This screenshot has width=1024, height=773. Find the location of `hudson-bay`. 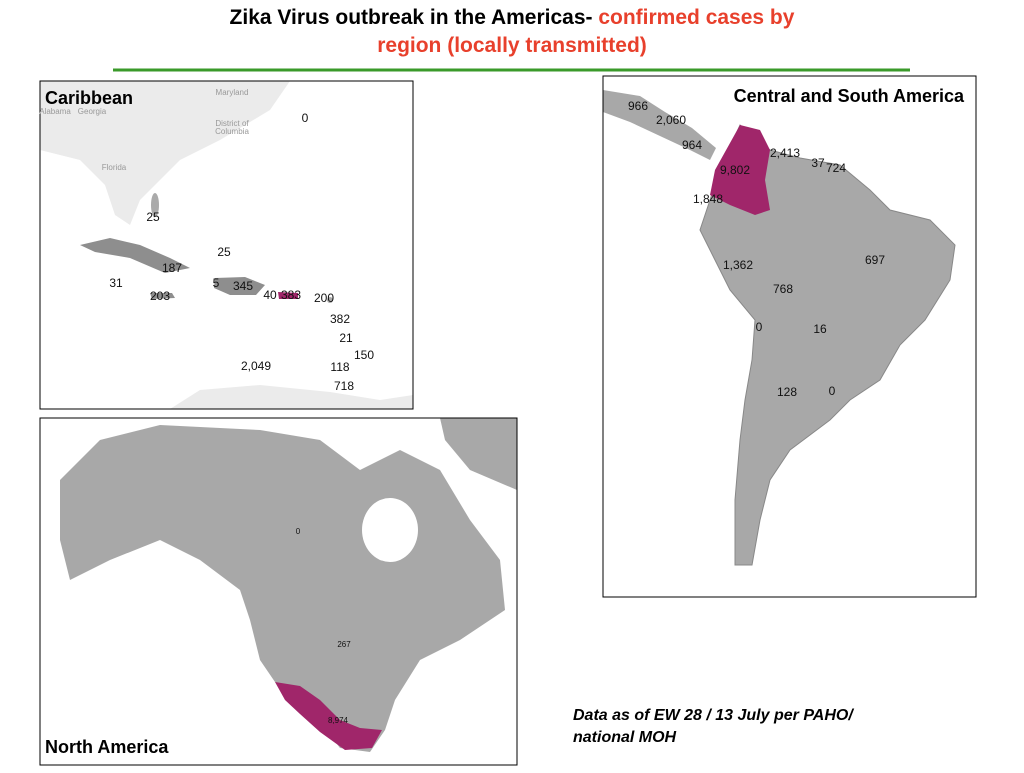

hudson-bay is located at coordinates (390, 530).